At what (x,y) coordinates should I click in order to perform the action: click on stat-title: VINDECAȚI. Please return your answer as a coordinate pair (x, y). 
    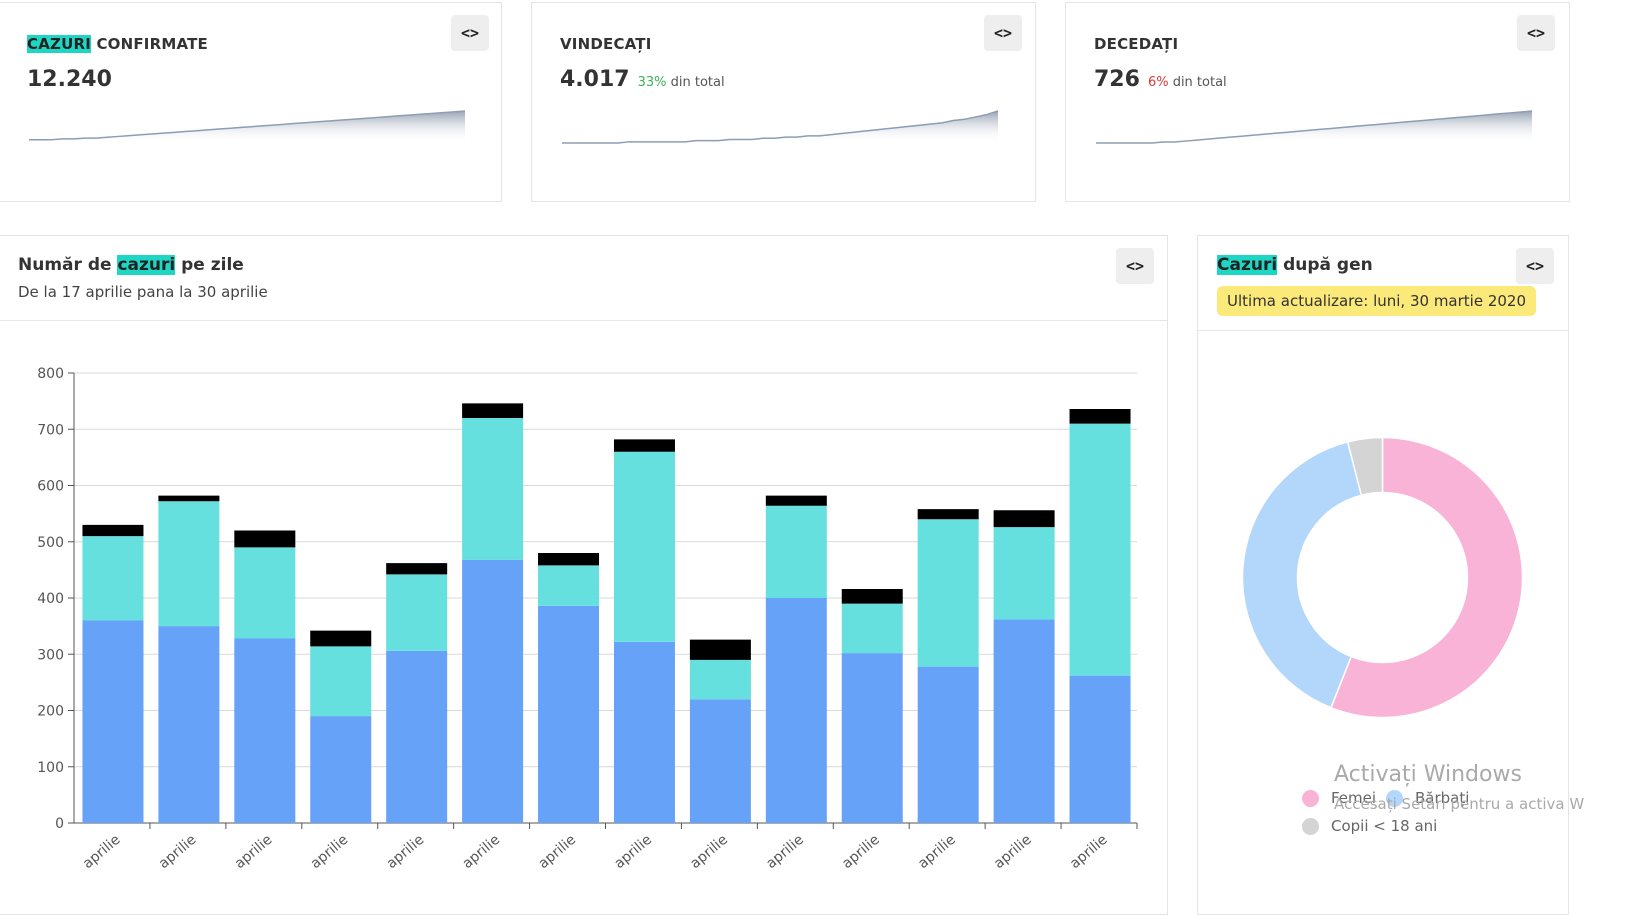
    Looking at the image, I should click on (606, 44).